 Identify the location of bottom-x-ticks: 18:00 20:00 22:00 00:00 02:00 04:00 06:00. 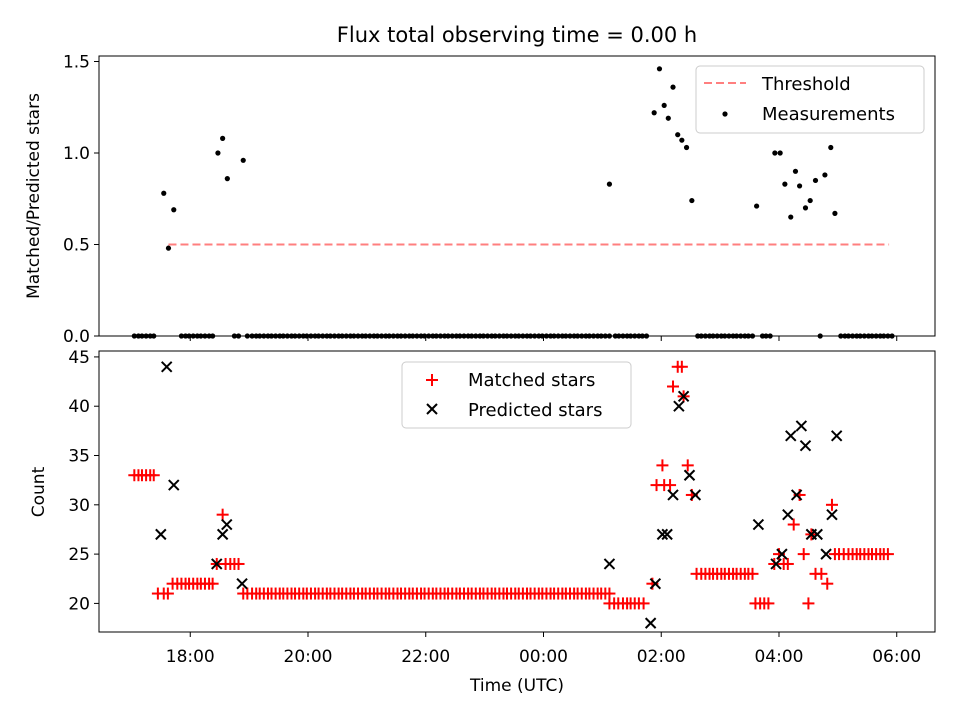
(543, 649).